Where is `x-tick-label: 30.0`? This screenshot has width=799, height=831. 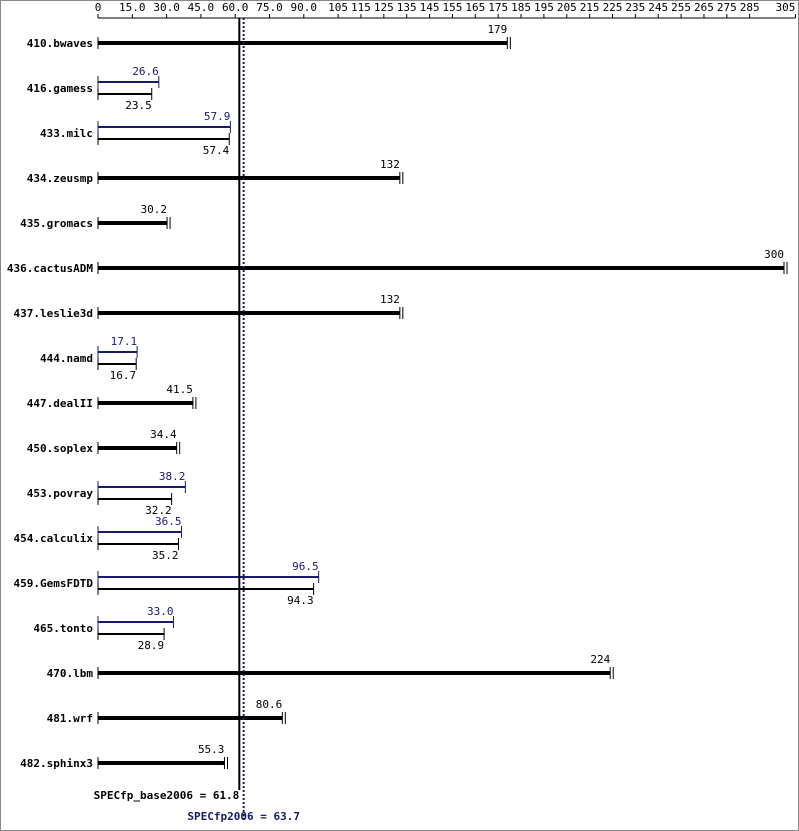 x-tick-label: 30.0 is located at coordinates (166, 7).